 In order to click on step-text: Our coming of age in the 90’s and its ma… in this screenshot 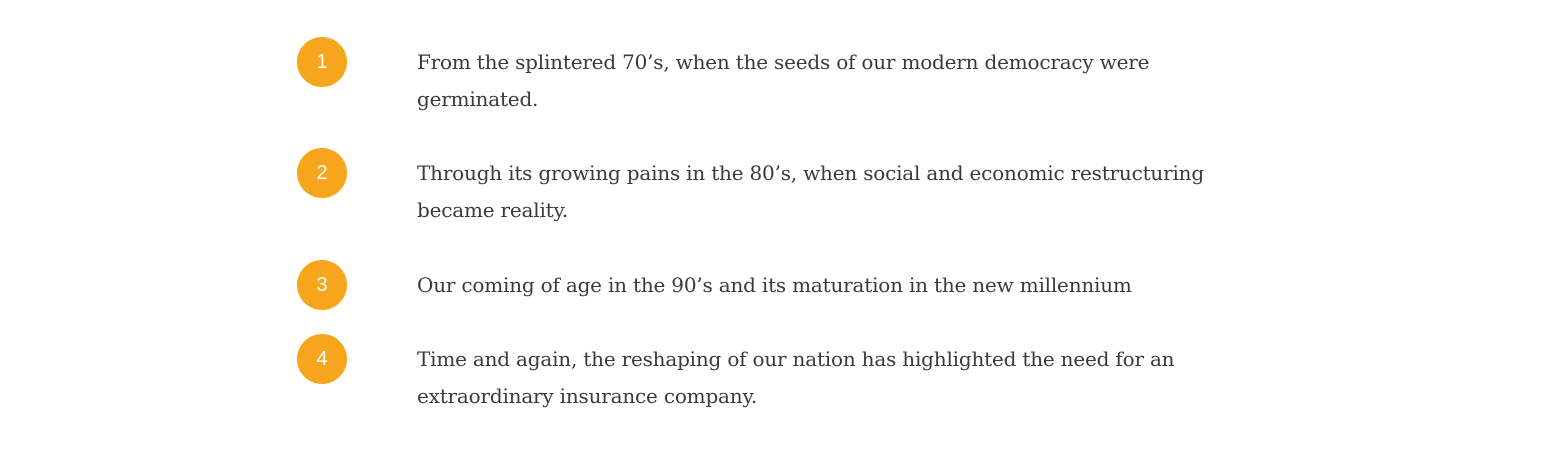, I will do `click(774, 285)`.